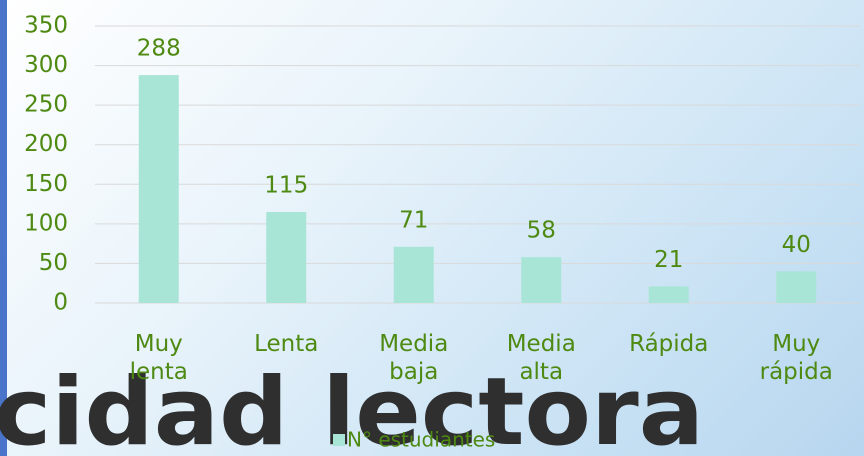 The image size is (864, 456). What do you see at coordinates (159, 49) in the screenshot?
I see `data-label: 288` at bounding box center [159, 49].